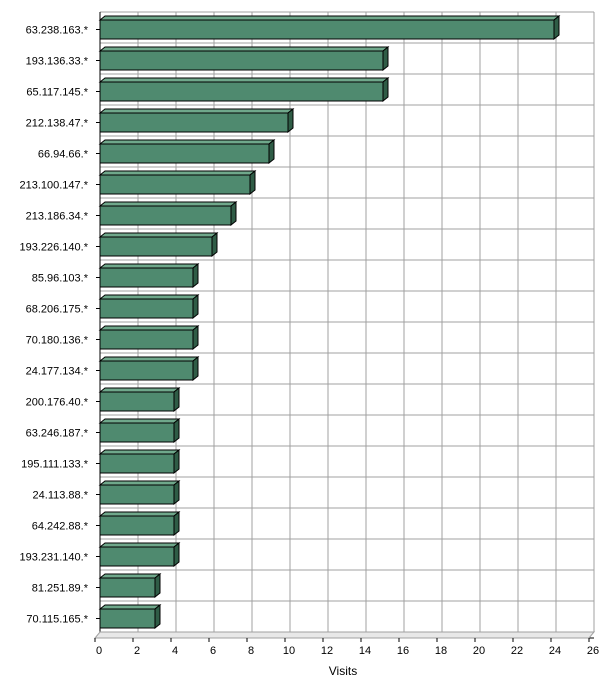 The width and height of the screenshot is (600, 694). I want to click on category-label: 212.138.47.*, so click(57, 124).